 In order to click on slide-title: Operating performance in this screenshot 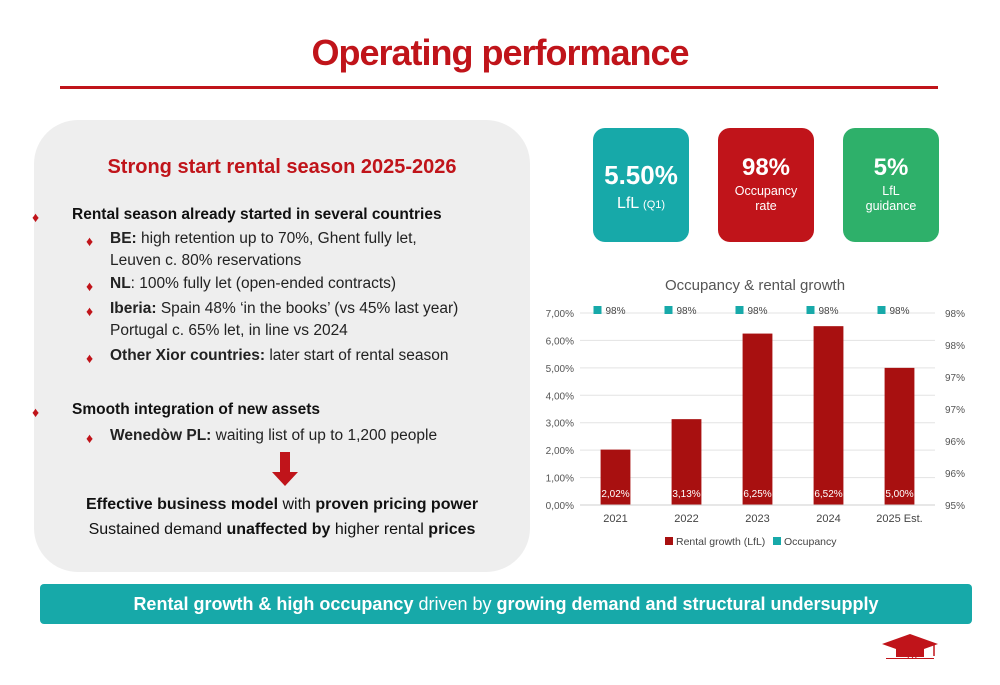, I will do `click(500, 52)`.